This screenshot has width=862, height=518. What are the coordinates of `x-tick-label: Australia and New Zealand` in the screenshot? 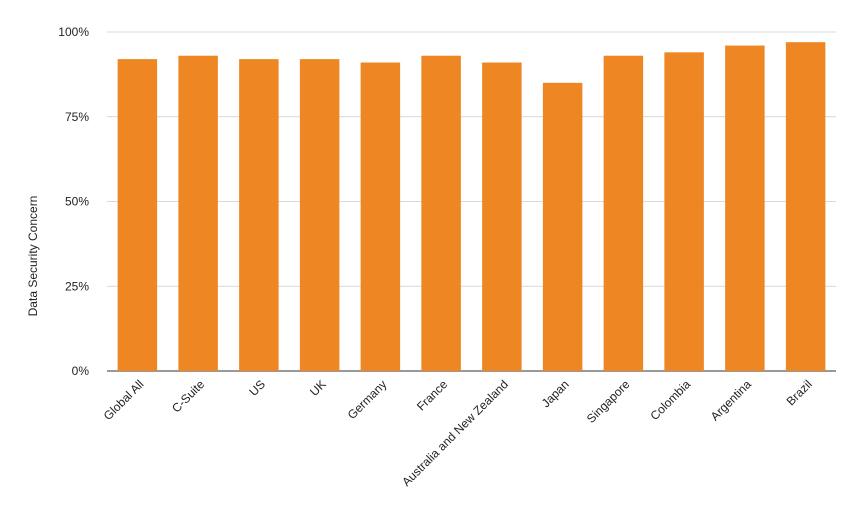 It's located at (455, 433).